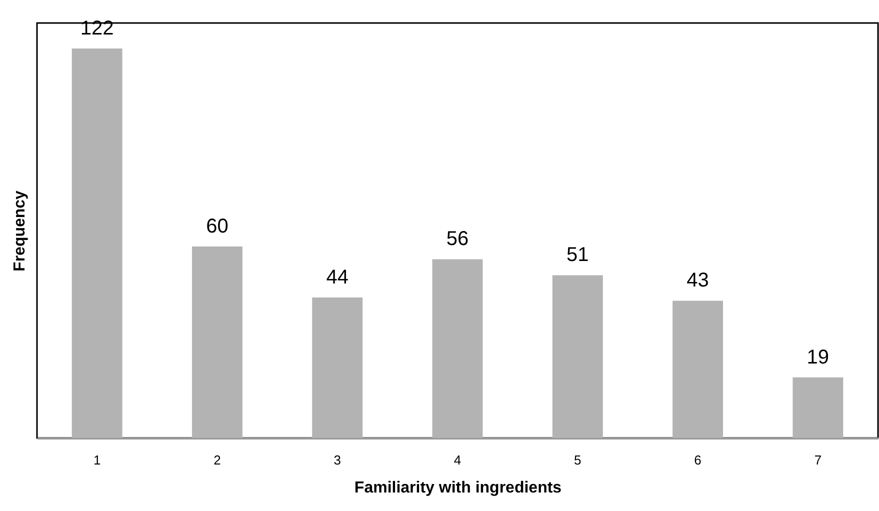 Image resolution: width=879 pixels, height=511 pixels. What do you see at coordinates (577, 255) in the screenshot?
I see `data-label: 51` at bounding box center [577, 255].